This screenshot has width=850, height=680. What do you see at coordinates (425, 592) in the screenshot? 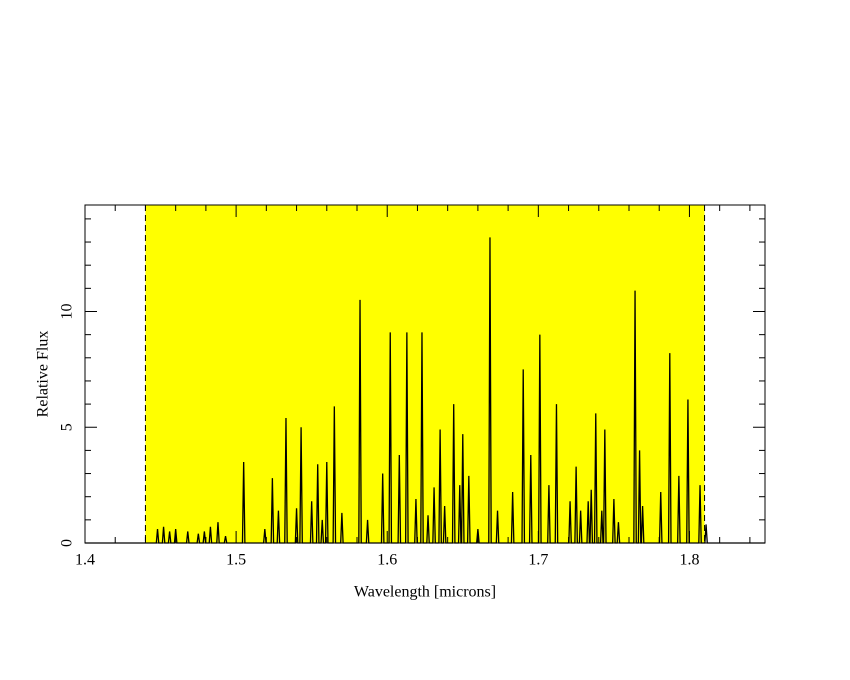
I see `x-axis-label: Wavelength [microns]` at bounding box center [425, 592].